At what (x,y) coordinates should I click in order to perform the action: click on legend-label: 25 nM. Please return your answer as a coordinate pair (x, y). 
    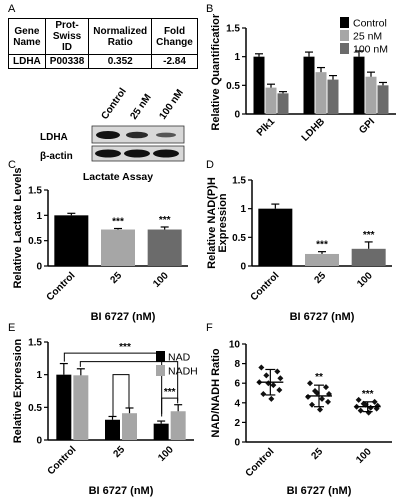
    Looking at the image, I should click on (367, 37).